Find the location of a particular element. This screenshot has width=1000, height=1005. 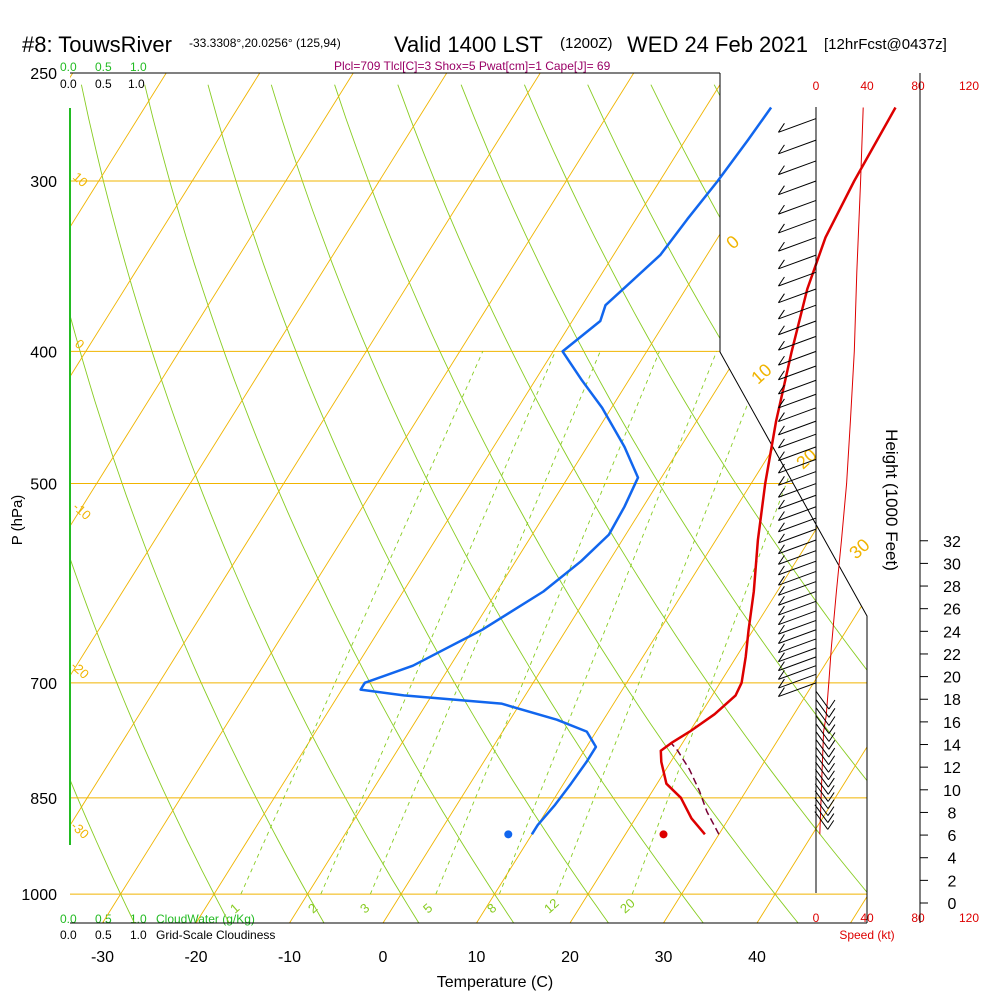

height-tick-0: 0 is located at coordinates (952, 904).